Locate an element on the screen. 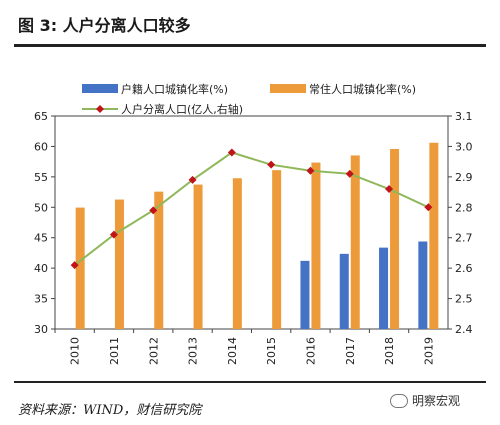  x-tick-label: 2013 is located at coordinates (193, 351).